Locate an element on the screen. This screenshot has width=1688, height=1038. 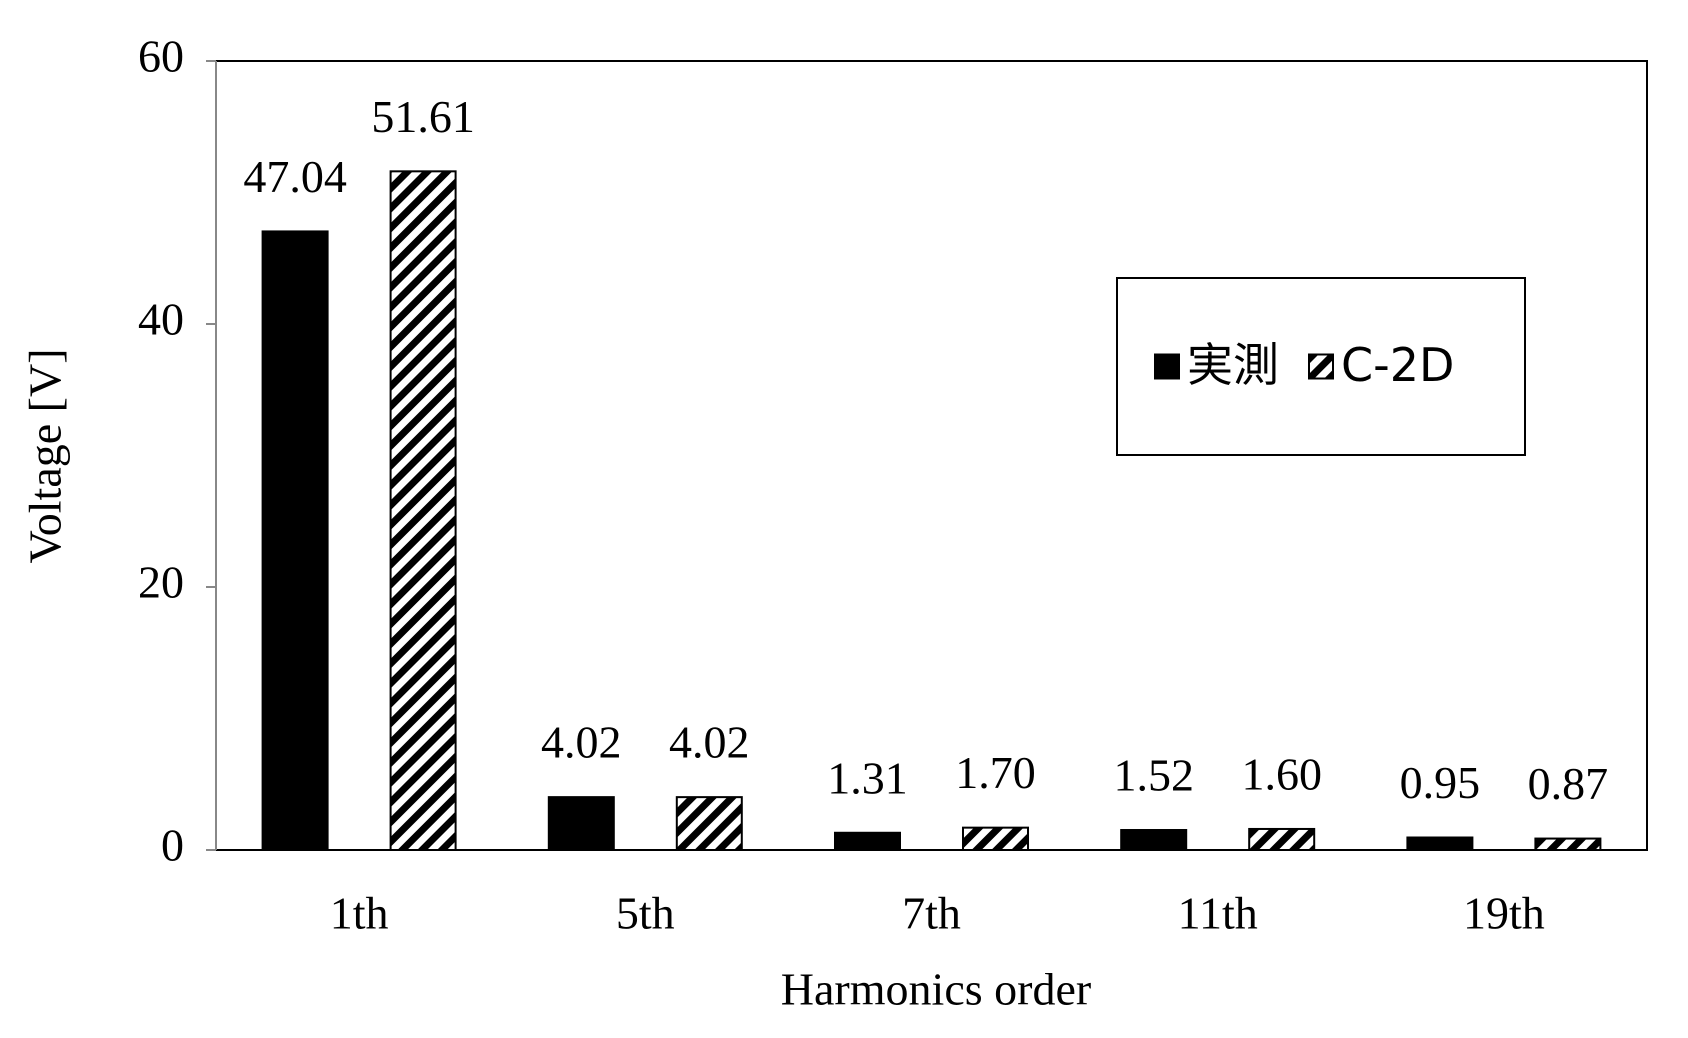
value-label: 0.87 is located at coordinates (1568, 783).